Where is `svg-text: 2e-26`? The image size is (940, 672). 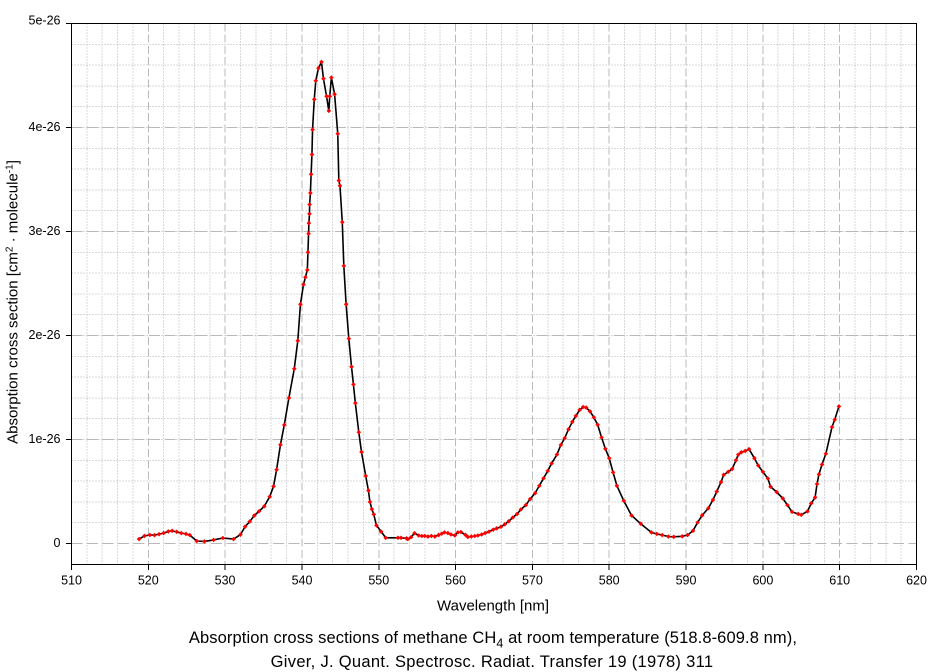 svg-text: 2e-26 is located at coordinates (45, 335).